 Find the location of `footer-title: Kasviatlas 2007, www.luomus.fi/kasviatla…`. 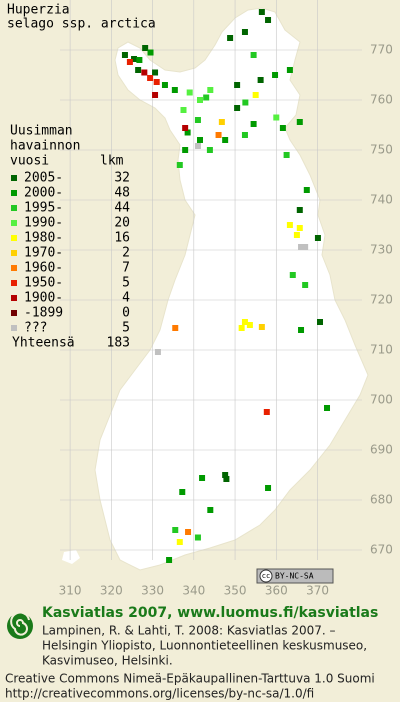

footer-title: Kasviatlas 2007, www.luomus.fi/kasviatla… is located at coordinates (210, 613).